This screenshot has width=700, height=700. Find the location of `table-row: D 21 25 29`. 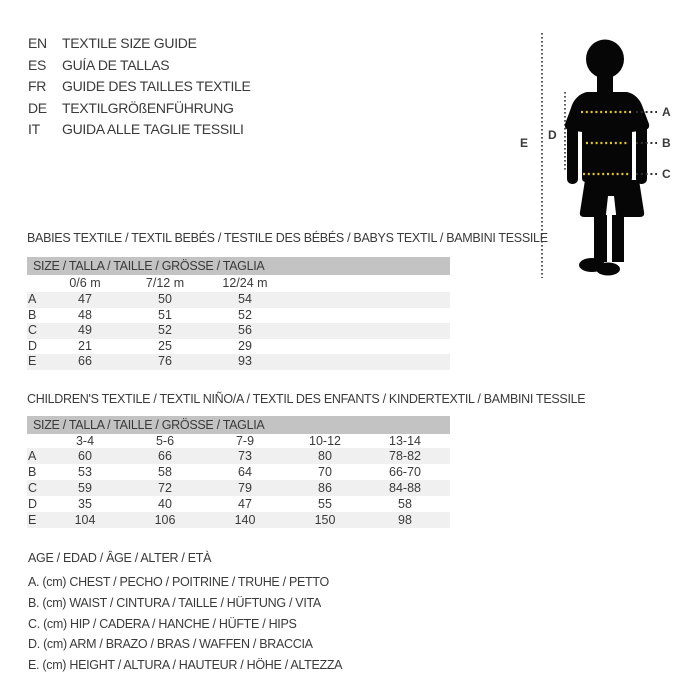

table-row: D 21 25 29 is located at coordinates (238, 347).